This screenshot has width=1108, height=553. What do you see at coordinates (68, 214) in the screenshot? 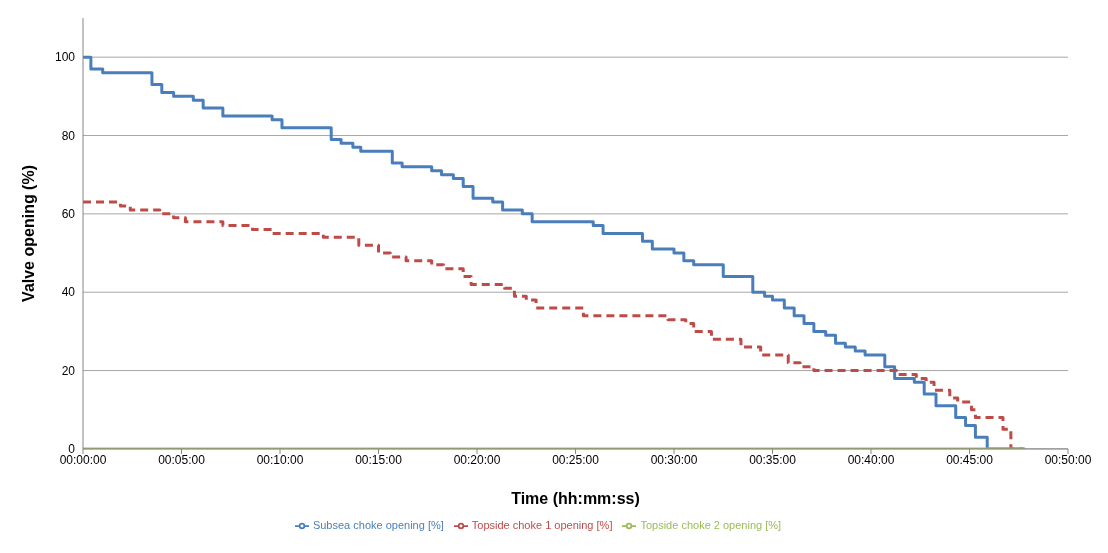
I see `y-tick-label: 60` at bounding box center [68, 214].